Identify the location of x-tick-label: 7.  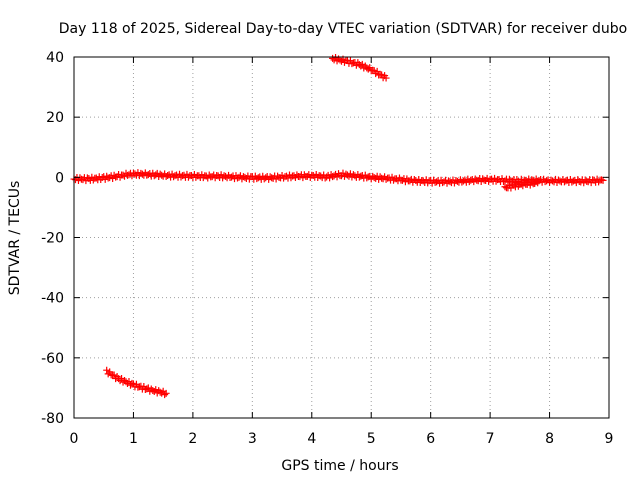
(490, 439).